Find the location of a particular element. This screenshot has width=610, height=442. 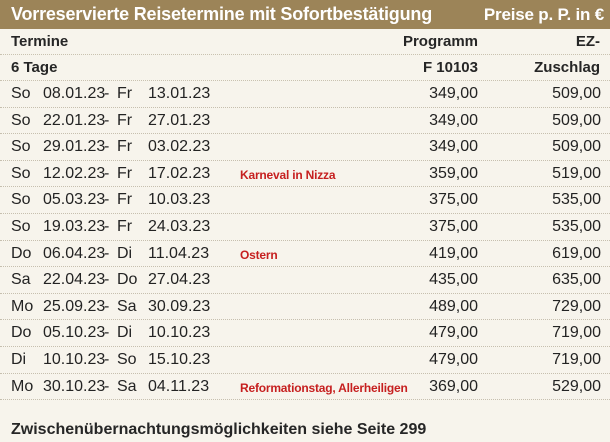

table-row: Sa 22.04.23 Do 27.04.23 435,00 635,00 - is located at coordinates (305, 280).